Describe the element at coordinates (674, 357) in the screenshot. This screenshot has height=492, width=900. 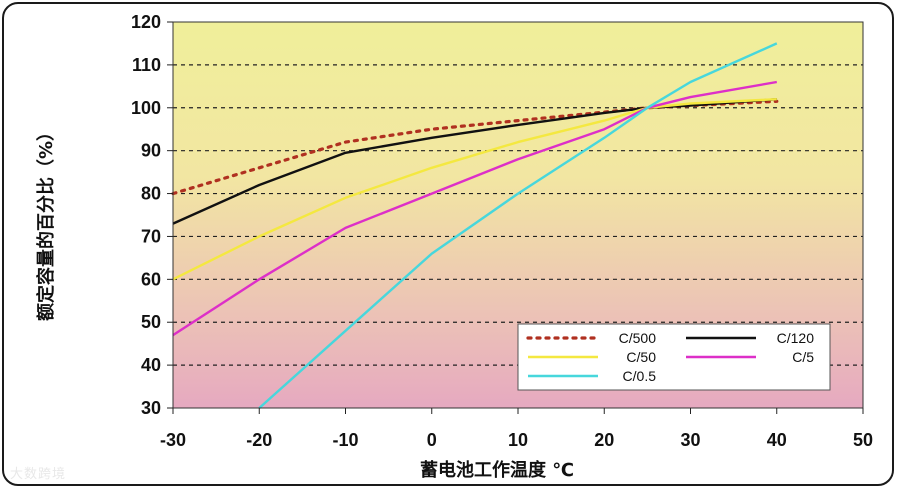
I see `legend: C/500 C/120 C/50 C/5 C/0.5` at that location.